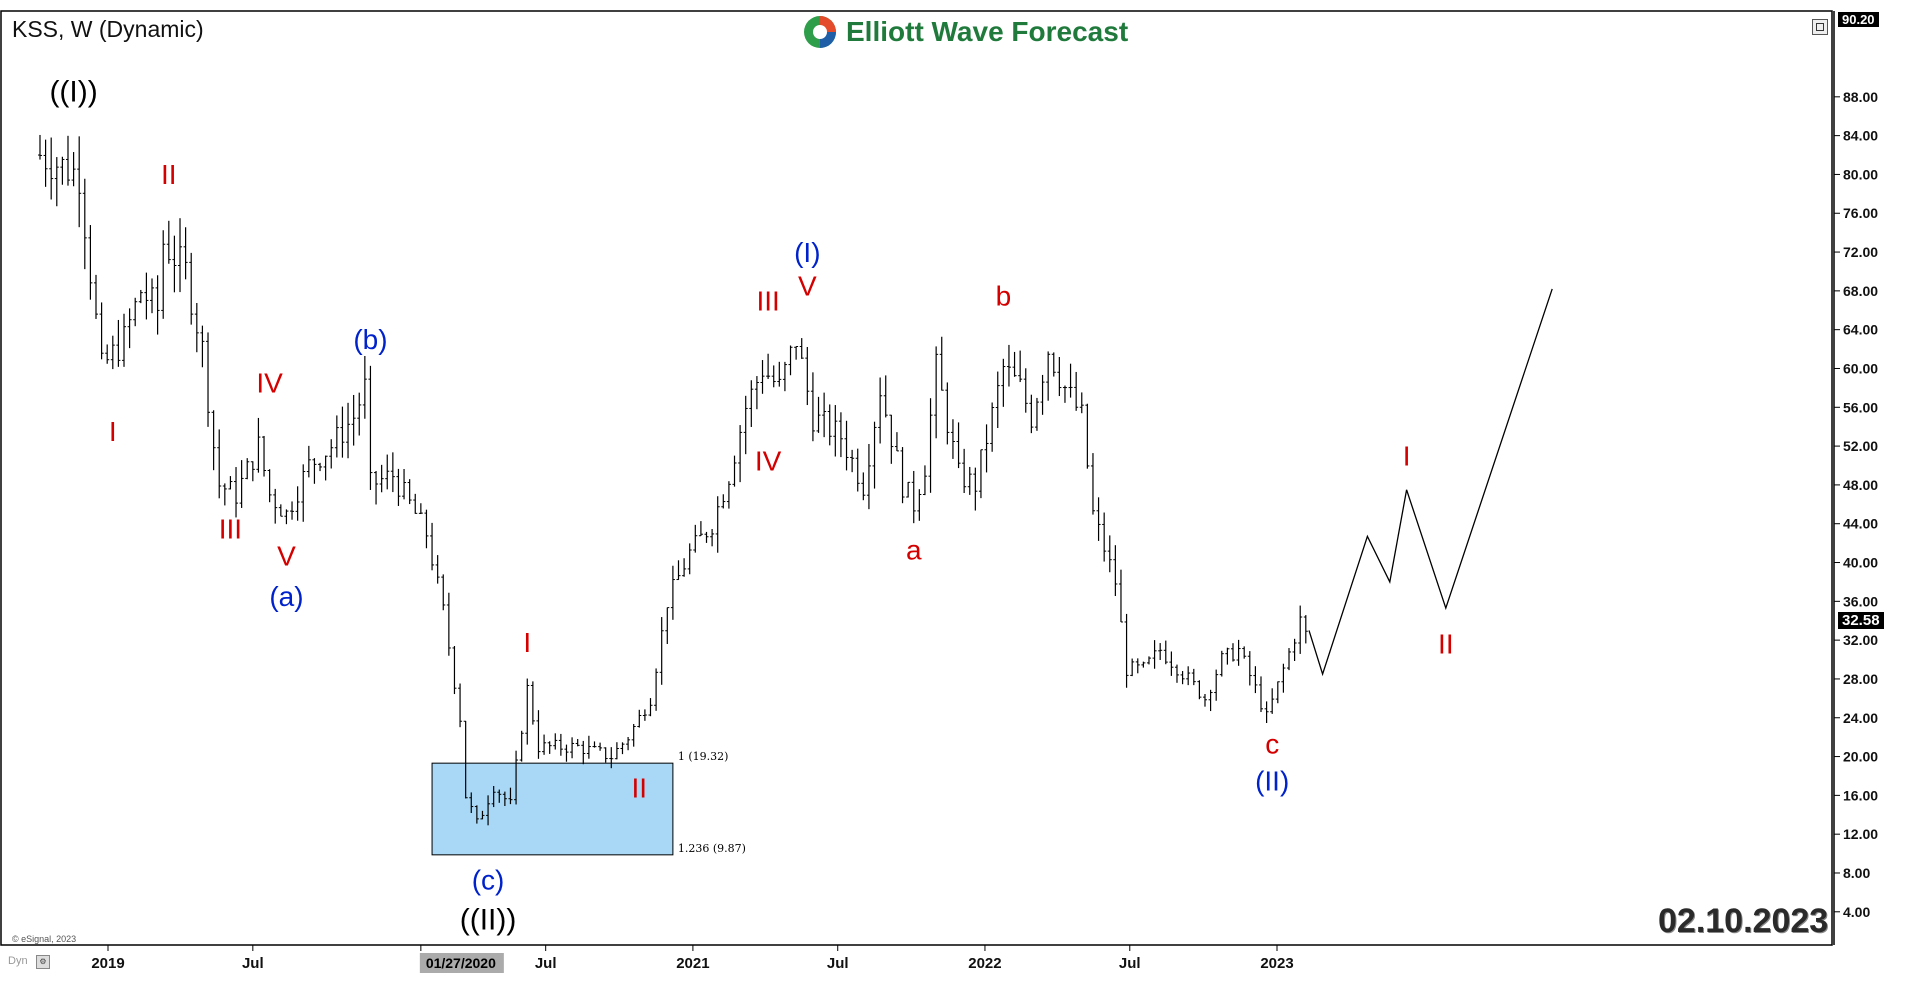  Describe the element at coordinates (1860, 252) in the screenshot. I see `y-tick-label: 72.00` at that location.